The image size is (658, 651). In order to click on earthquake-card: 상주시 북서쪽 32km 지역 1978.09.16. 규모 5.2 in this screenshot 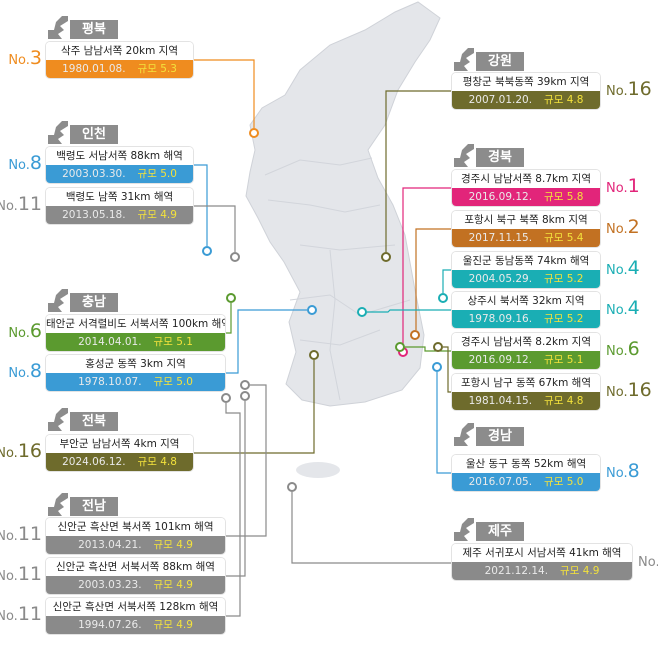, I will do `click(526, 310)`.